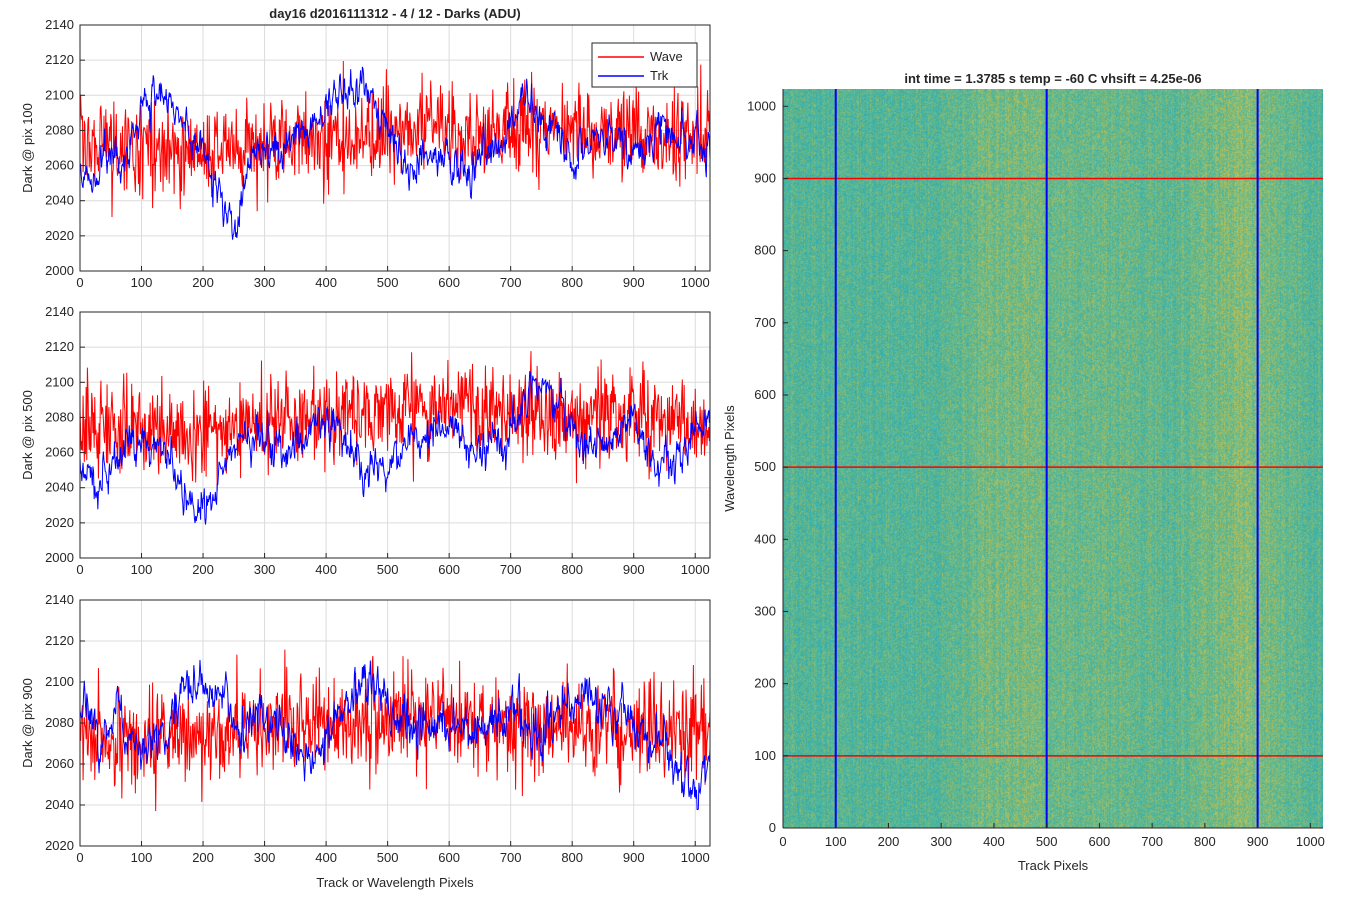 The image size is (1350, 900). I want to click on legend-label-wave: Wave, so click(666, 56).